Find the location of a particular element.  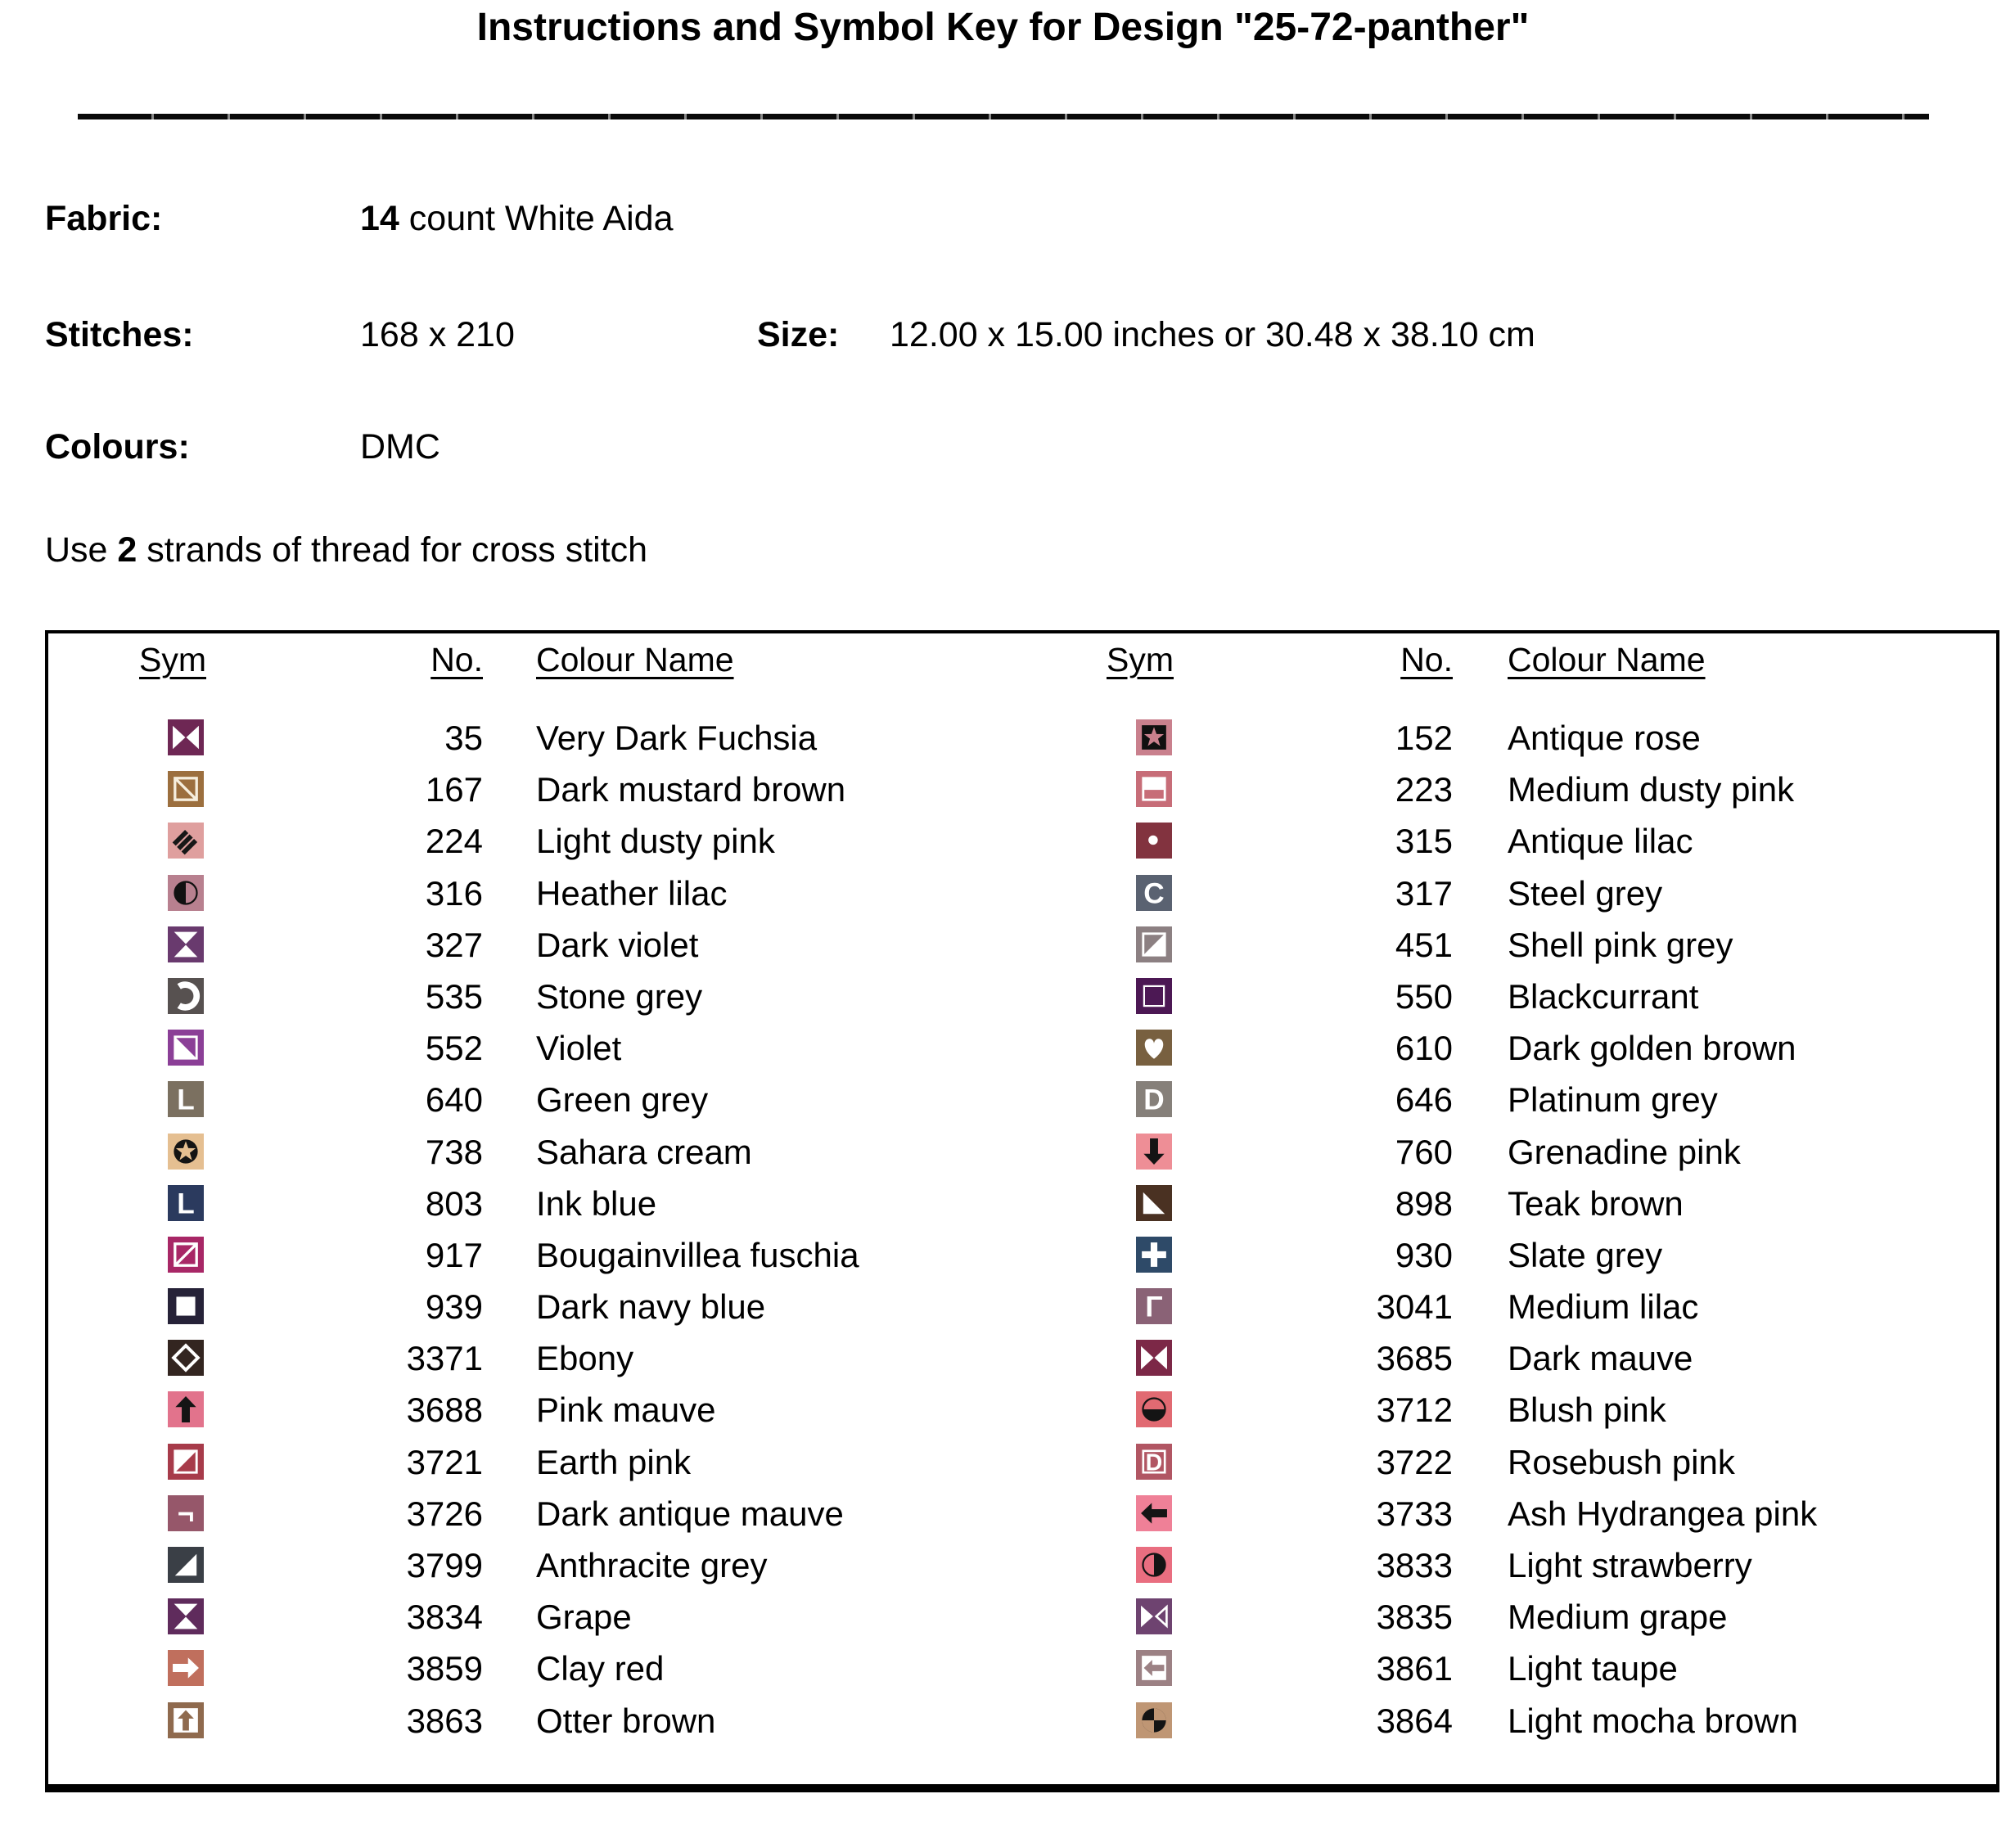

dmc-number: 898 is located at coordinates (1424, 1203).